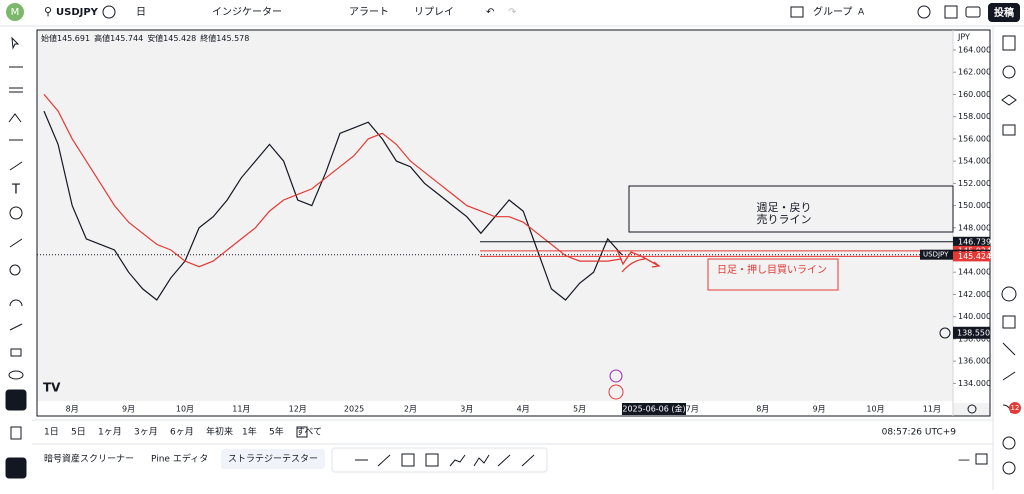 The width and height of the screenshot is (1024, 494). Describe the element at coordinates (219, 432) in the screenshot. I see `range-button: 年初来` at that location.